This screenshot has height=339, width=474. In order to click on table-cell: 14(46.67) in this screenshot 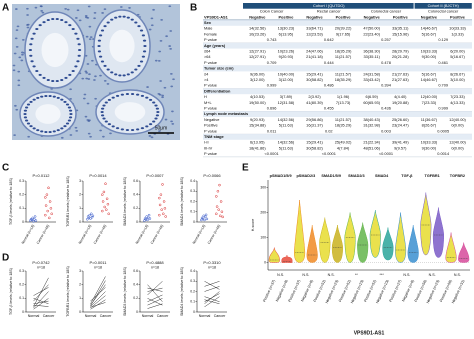, I will do `click(429, 79)`.